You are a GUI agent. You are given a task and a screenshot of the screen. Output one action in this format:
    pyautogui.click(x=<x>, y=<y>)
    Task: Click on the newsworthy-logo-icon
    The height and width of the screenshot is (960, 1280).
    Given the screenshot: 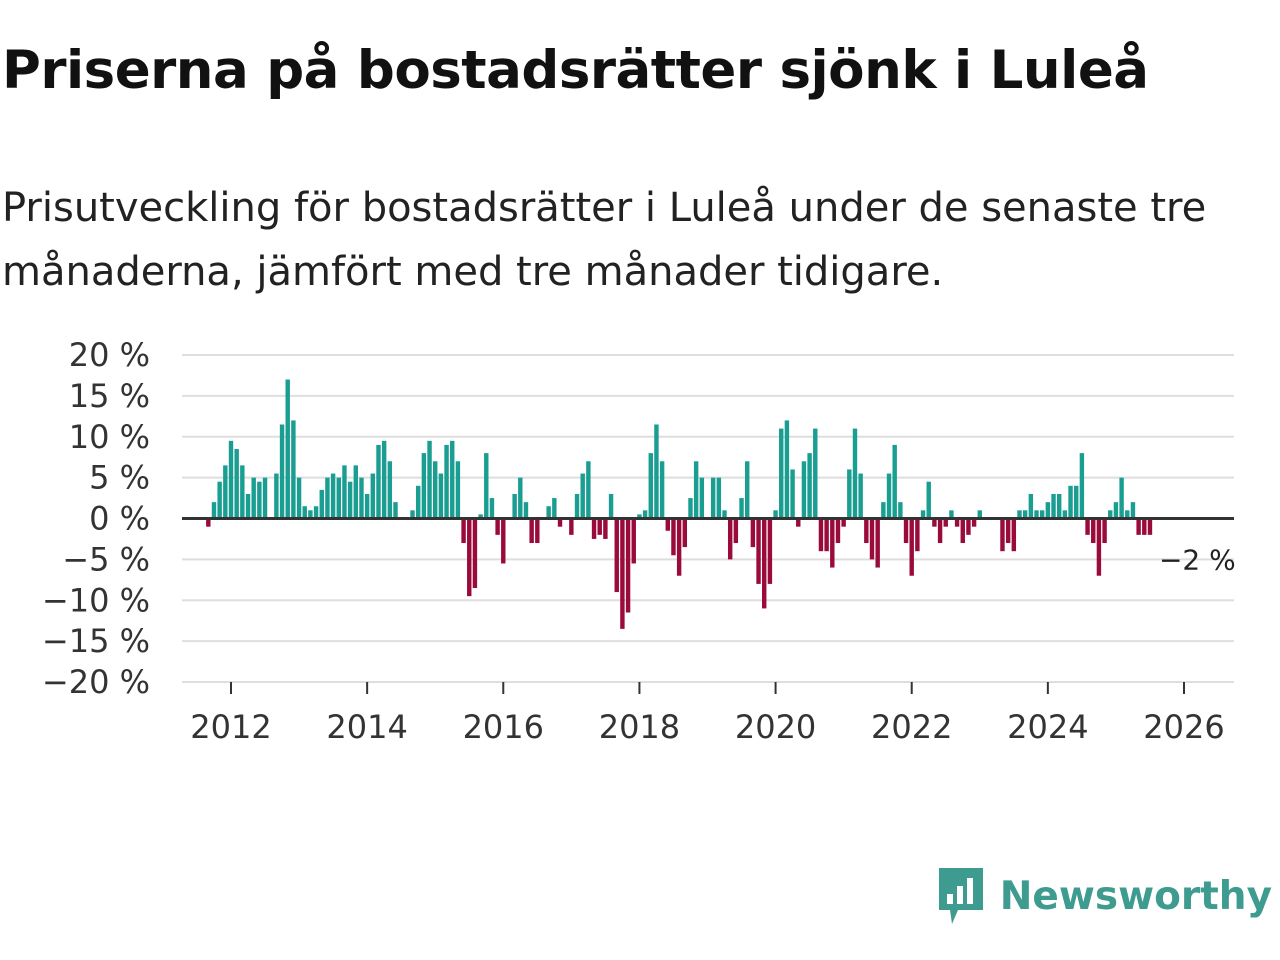 What is the action you would take?
    pyautogui.click(x=960, y=896)
    